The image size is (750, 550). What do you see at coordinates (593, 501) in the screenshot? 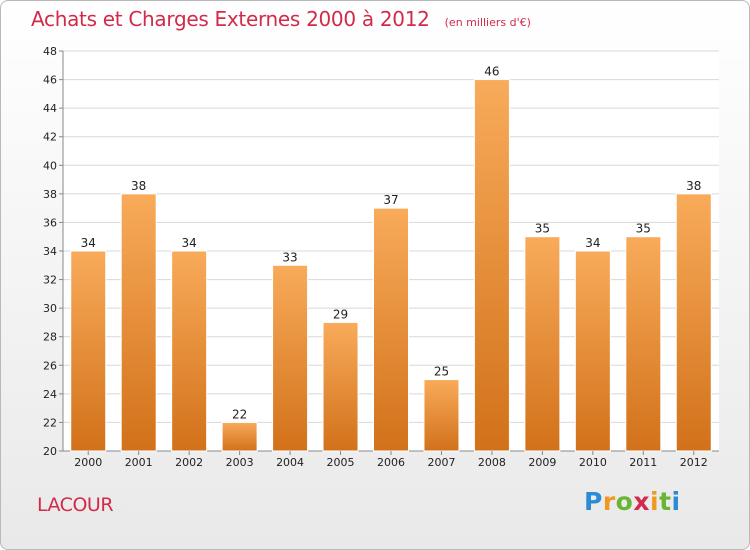
I see `logo-letter: P` at bounding box center [593, 501].